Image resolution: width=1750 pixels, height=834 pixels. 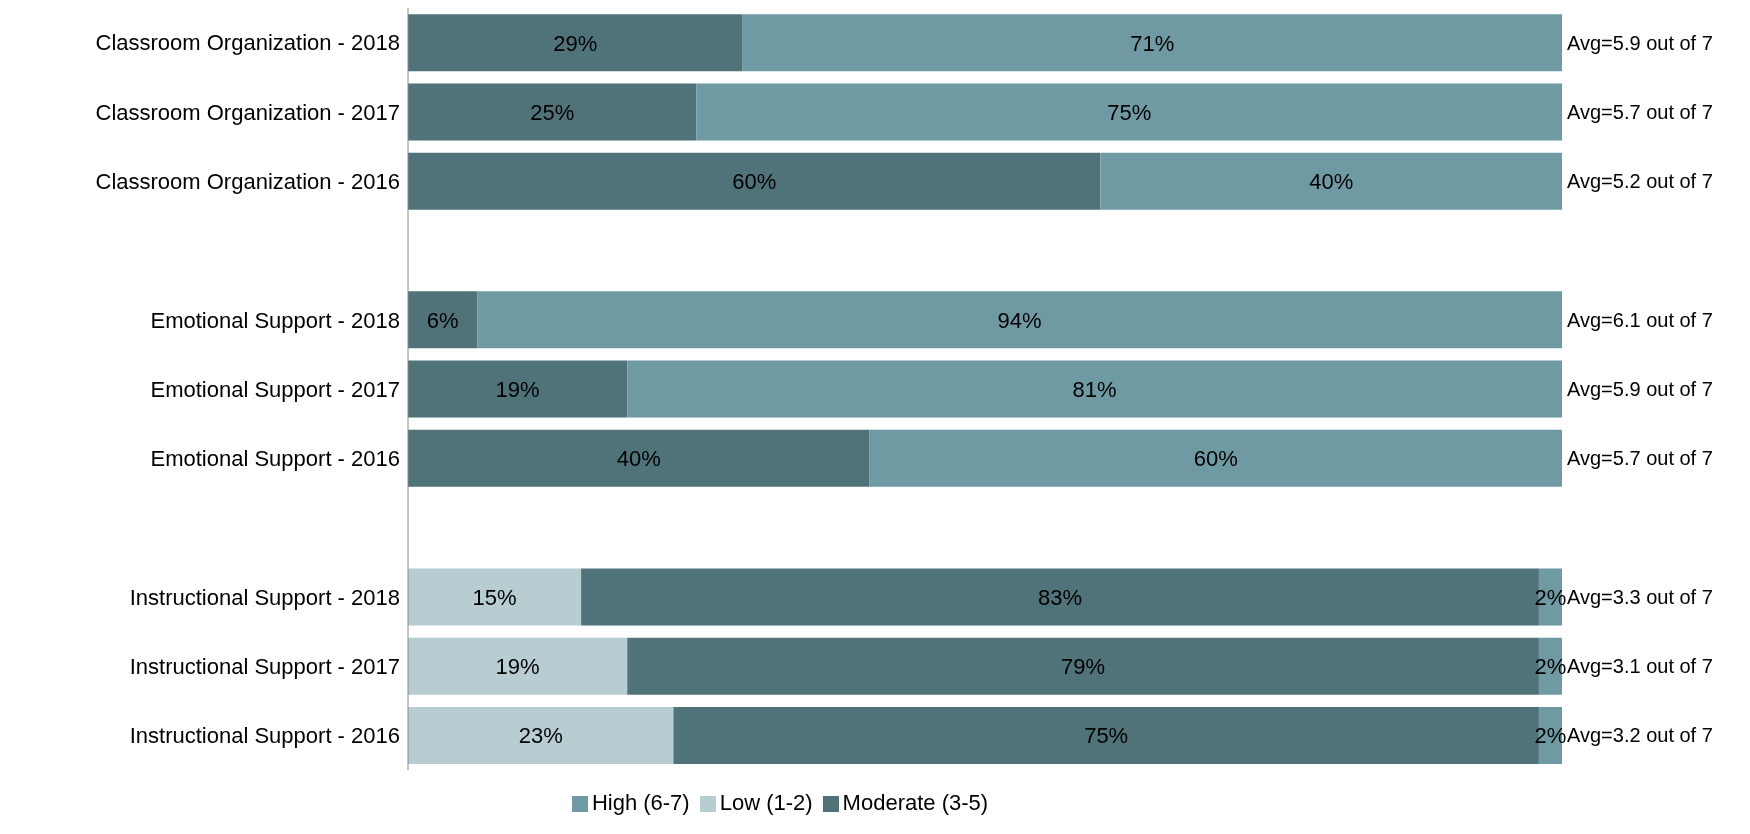 I want to click on text: Avg=3.1 out of 7, so click(x=1640, y=666).